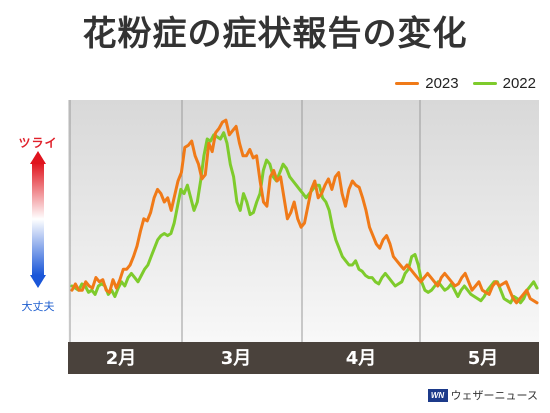  What do you see at coordinates (519, 83) in the screenshot?
I see `legend-label-2022: 2022` at bounding box center [519, 83].